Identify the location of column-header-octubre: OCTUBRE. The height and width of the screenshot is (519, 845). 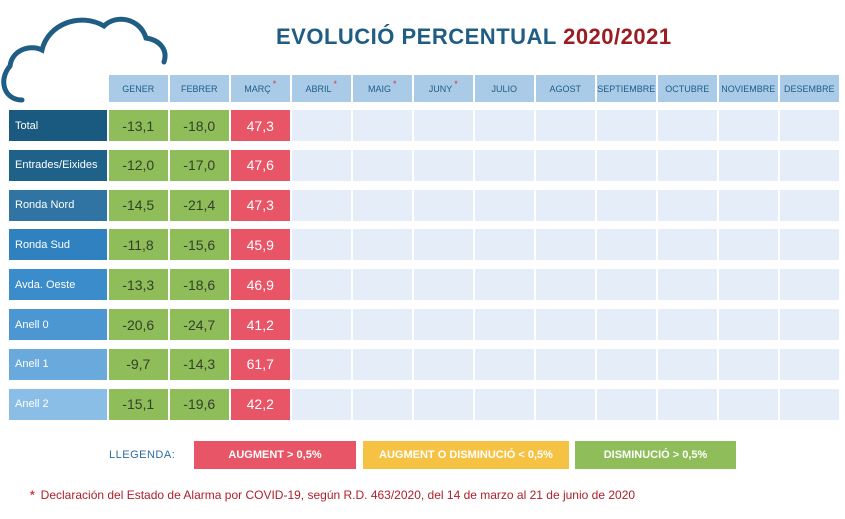
(687, 88).